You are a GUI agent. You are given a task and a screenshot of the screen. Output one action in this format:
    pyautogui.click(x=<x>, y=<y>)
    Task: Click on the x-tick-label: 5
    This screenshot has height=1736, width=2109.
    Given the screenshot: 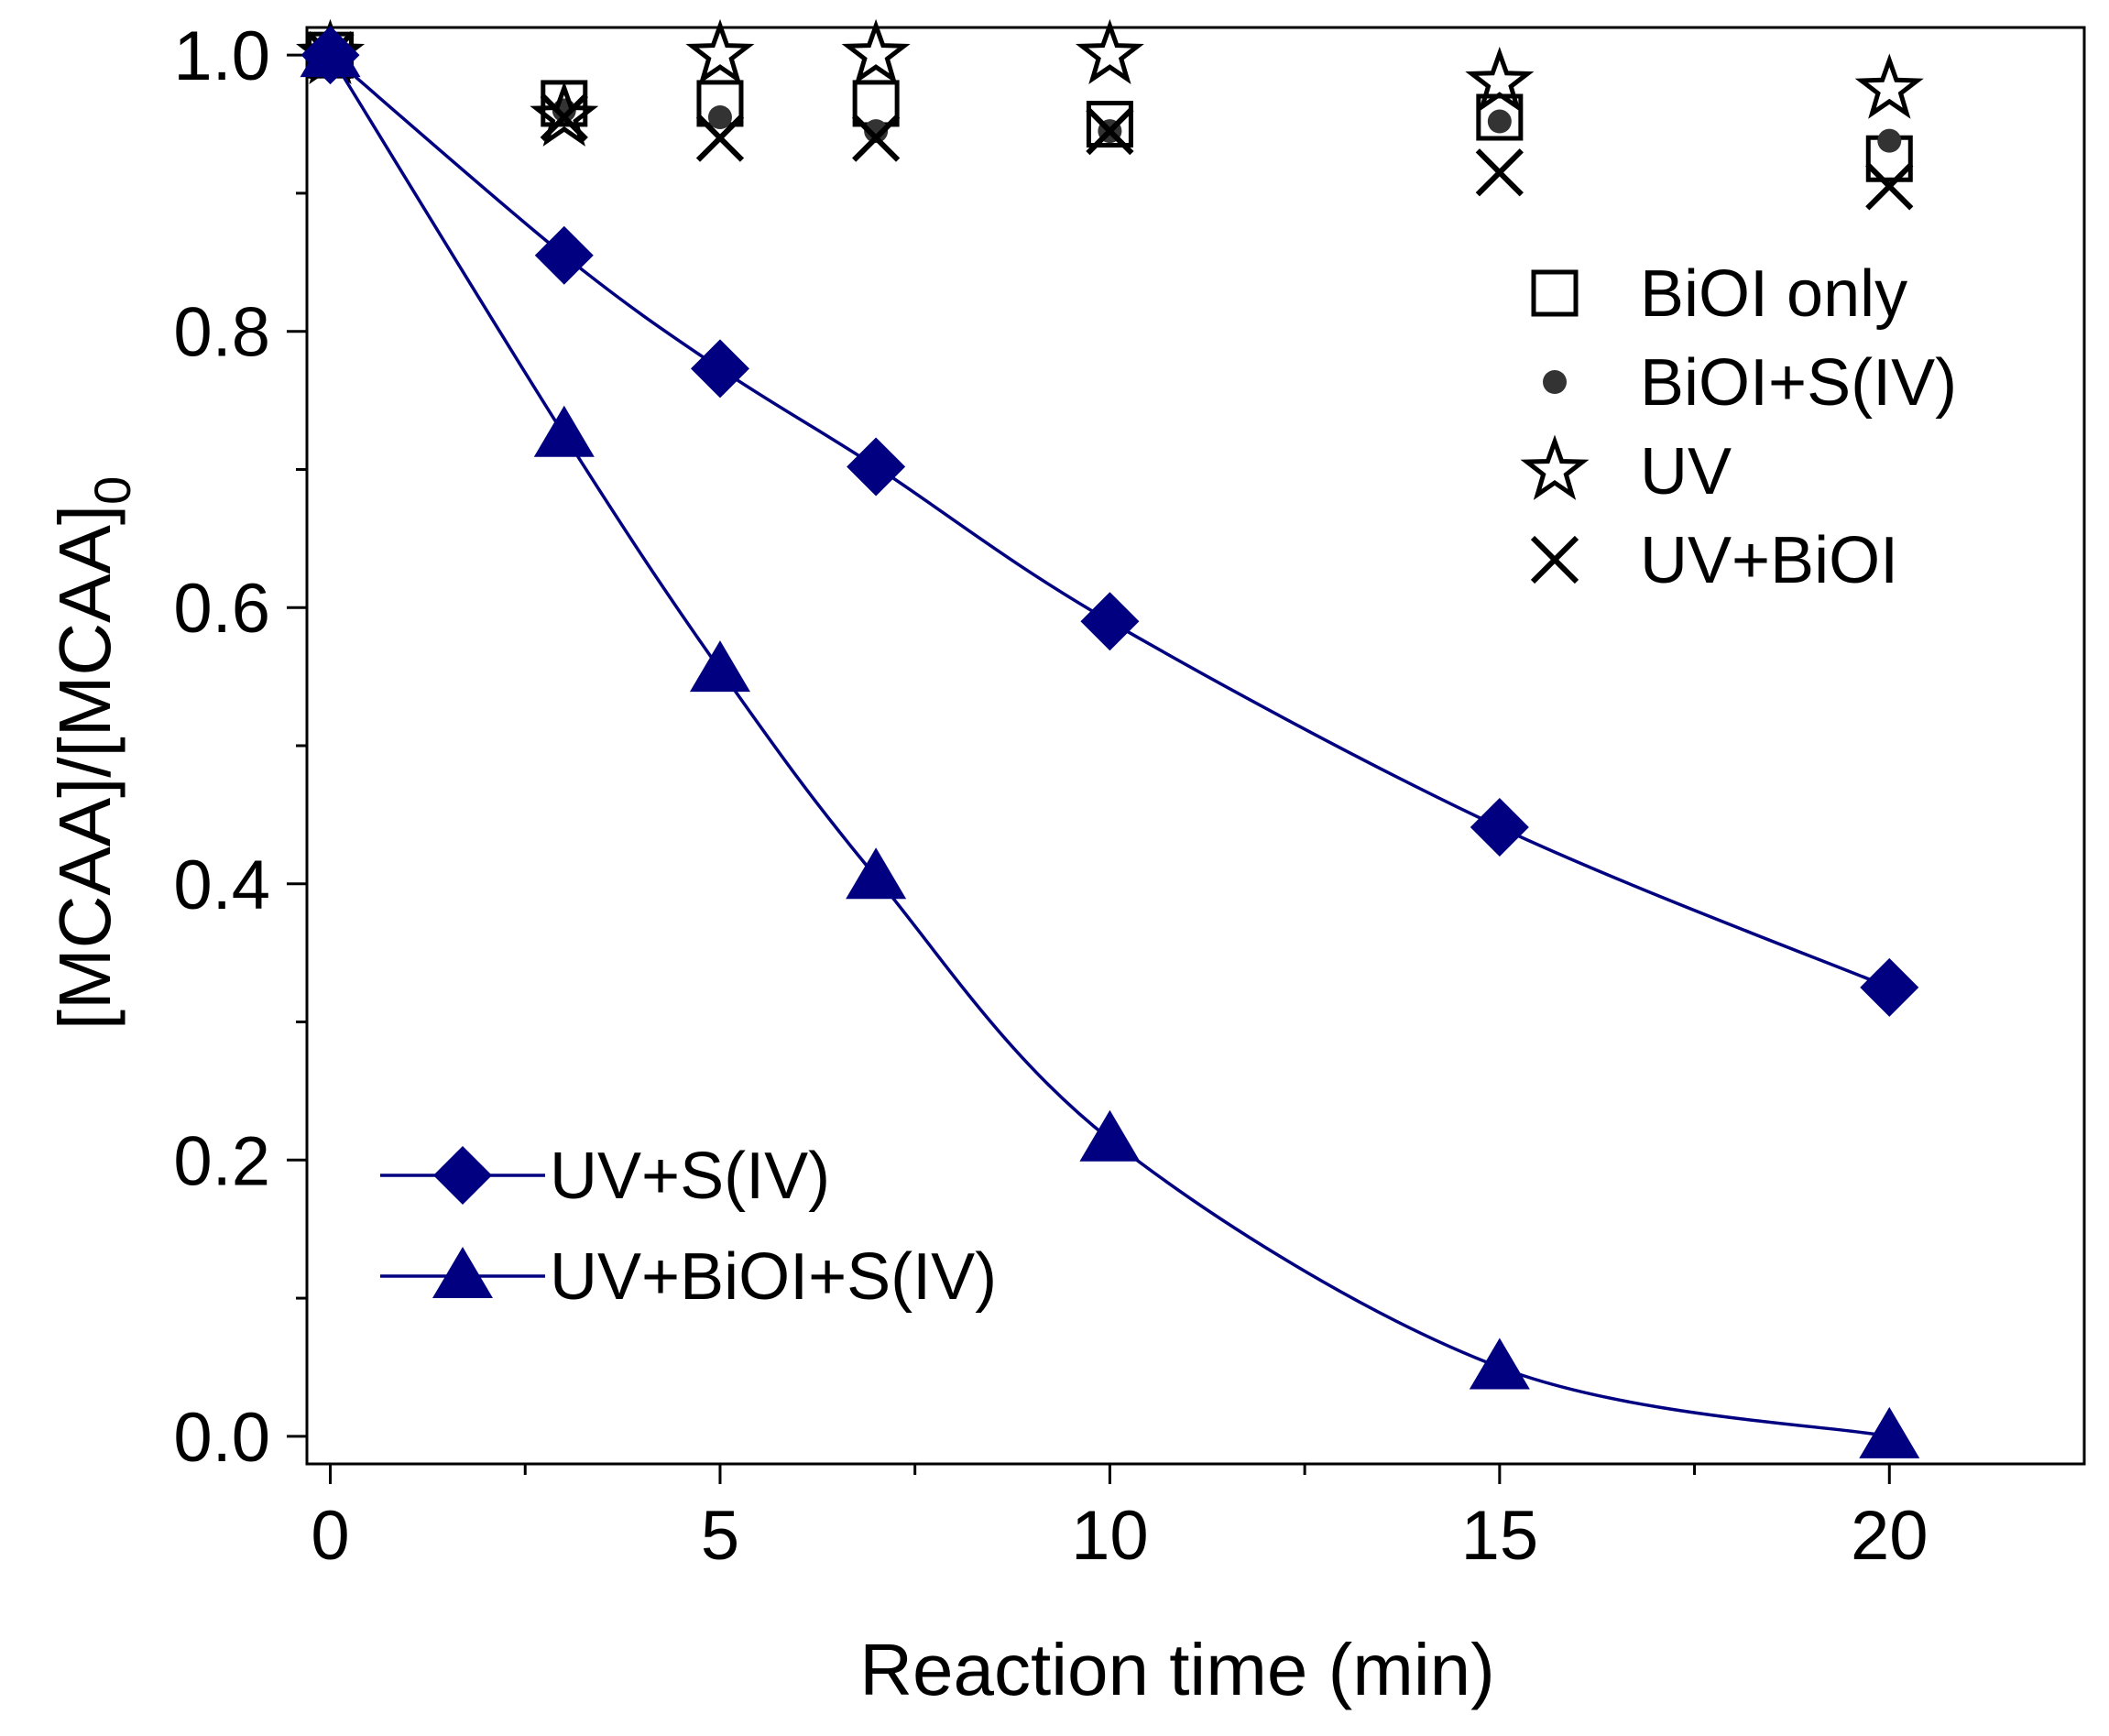 What is the action you would take?
    pyautogui.click(x=720, y=1536)
    